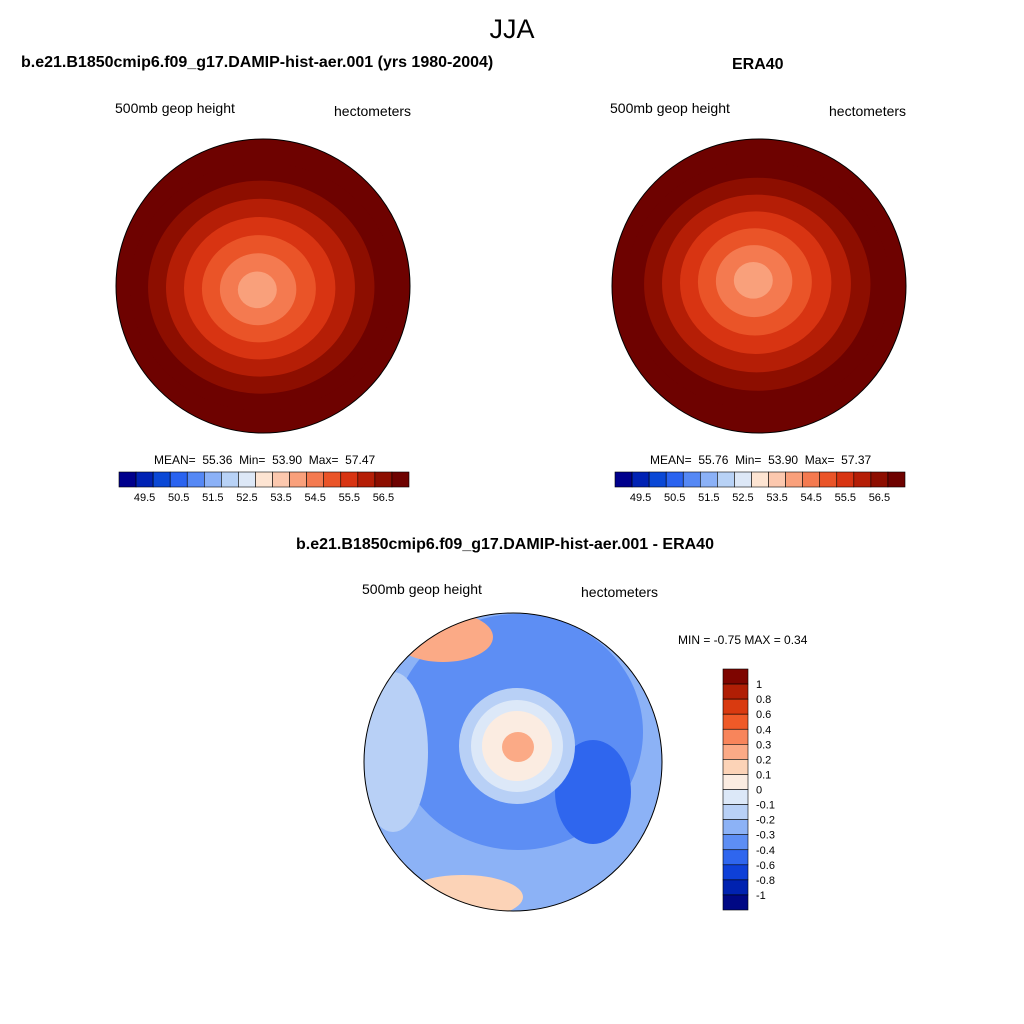 This screenshot has height=1024, width=1024. What do you see at coordinates (765, 821) in the screenshot?
I see `diff-colorbar-tick: -0.2` at bounding box center [765, 821].